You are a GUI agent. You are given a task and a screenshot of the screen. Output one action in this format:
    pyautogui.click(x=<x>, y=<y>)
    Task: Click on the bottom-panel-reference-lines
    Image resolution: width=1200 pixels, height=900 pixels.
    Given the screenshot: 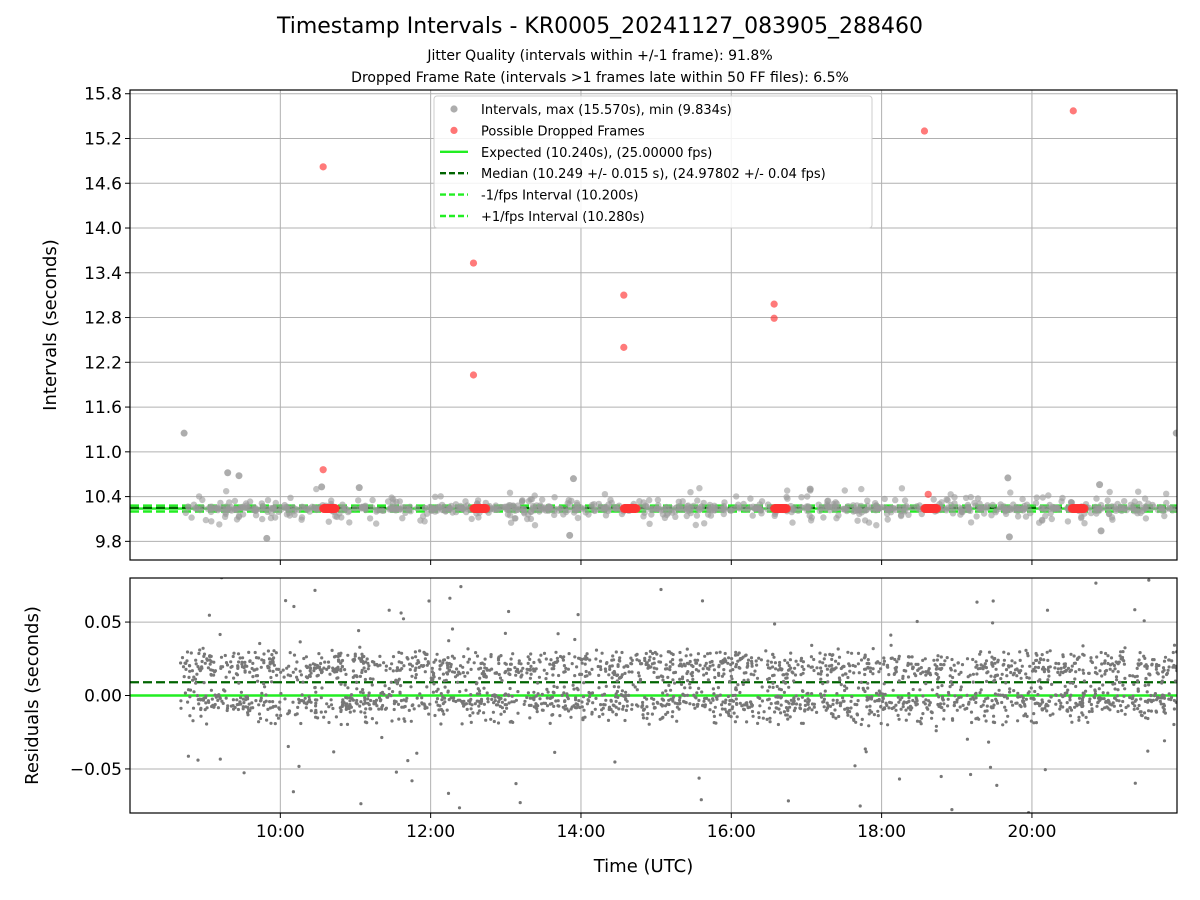 What is the action you would take?
    pyautogui.click(x=653, y=689)
    